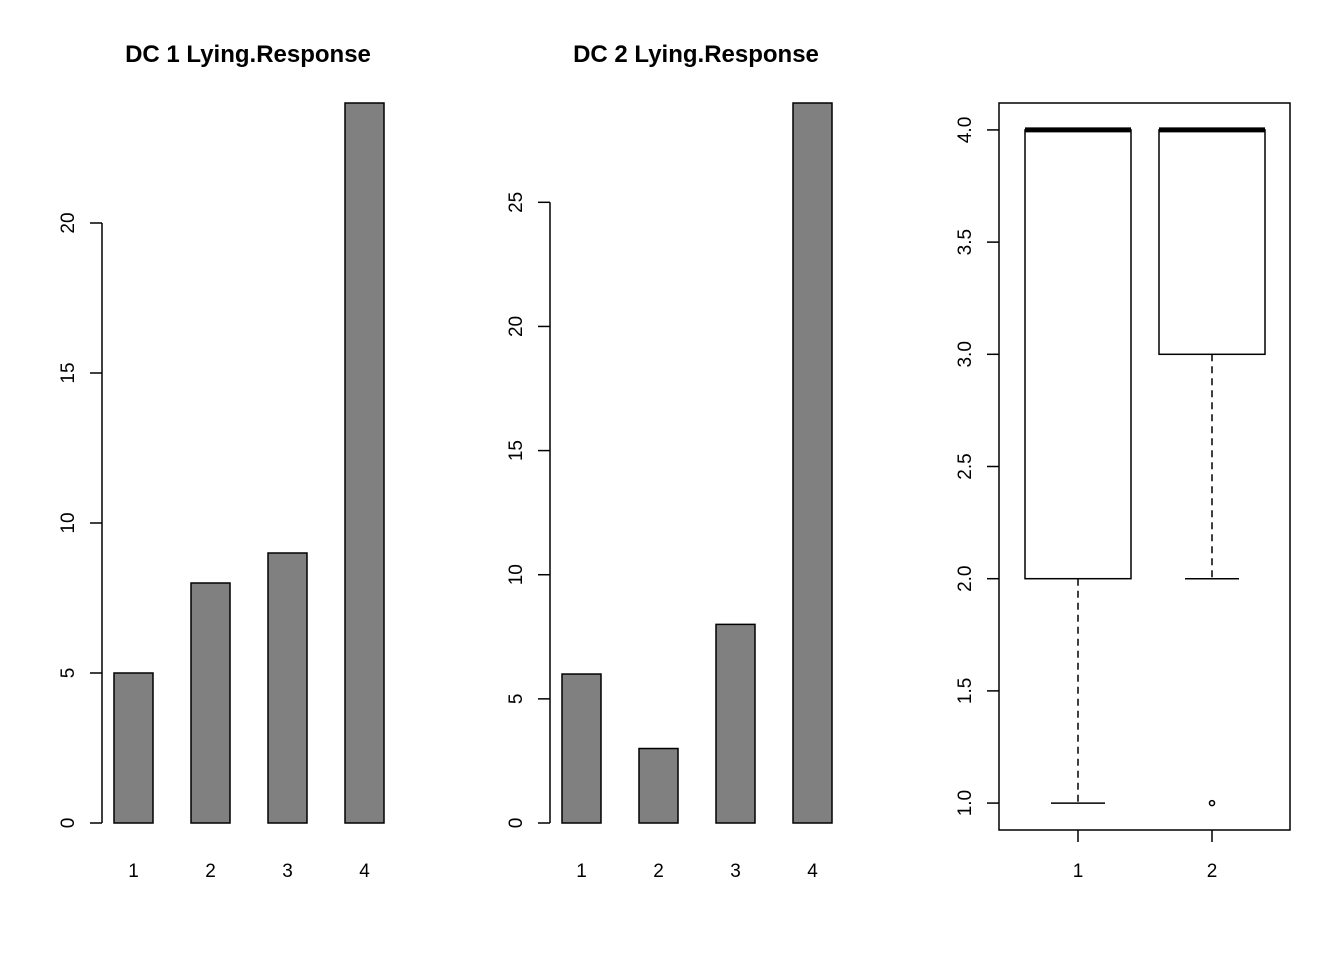 The height and width of the screenshot is (960, 1344). Describe the element at coordinates (977, 466) in the screenshot. I see `y-axis: 1.0 1.5 2.0 2.5 3.0 3.5 4.0` at that location.